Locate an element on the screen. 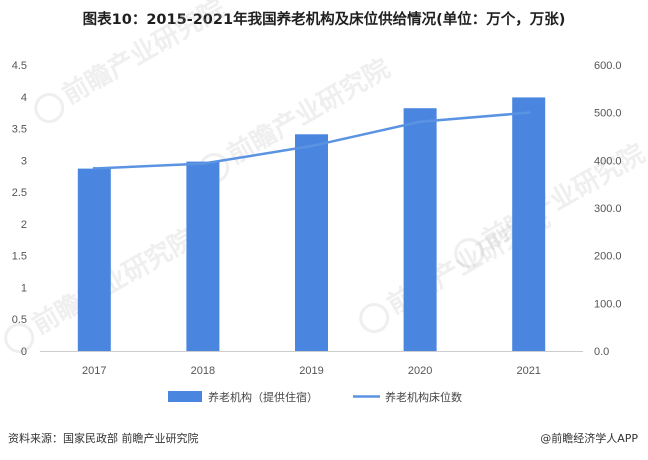 The height and width of the screenshot is (460, 648). y-right-tick-label: 600.0 is located at coordinates (608, 66).